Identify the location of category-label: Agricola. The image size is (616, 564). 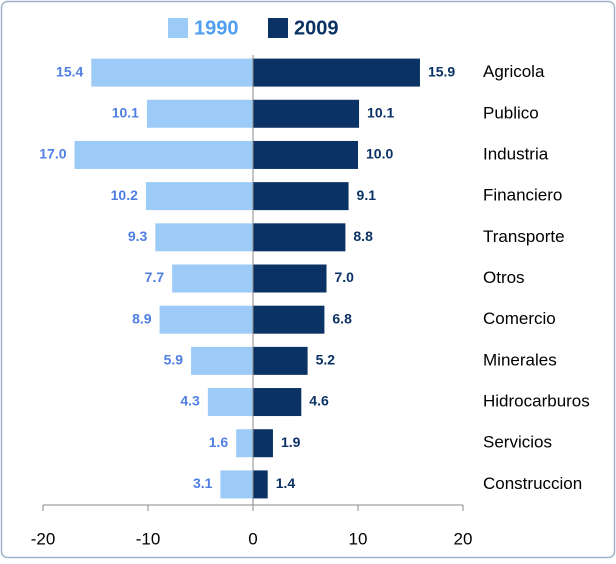
(514, 71).